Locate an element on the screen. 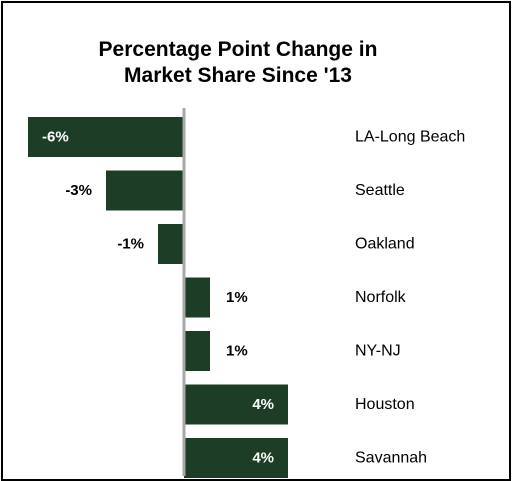 The height and width of the screenshot is (481, 512). value-label-seattle: -3% is located at coordinates (78, 190).